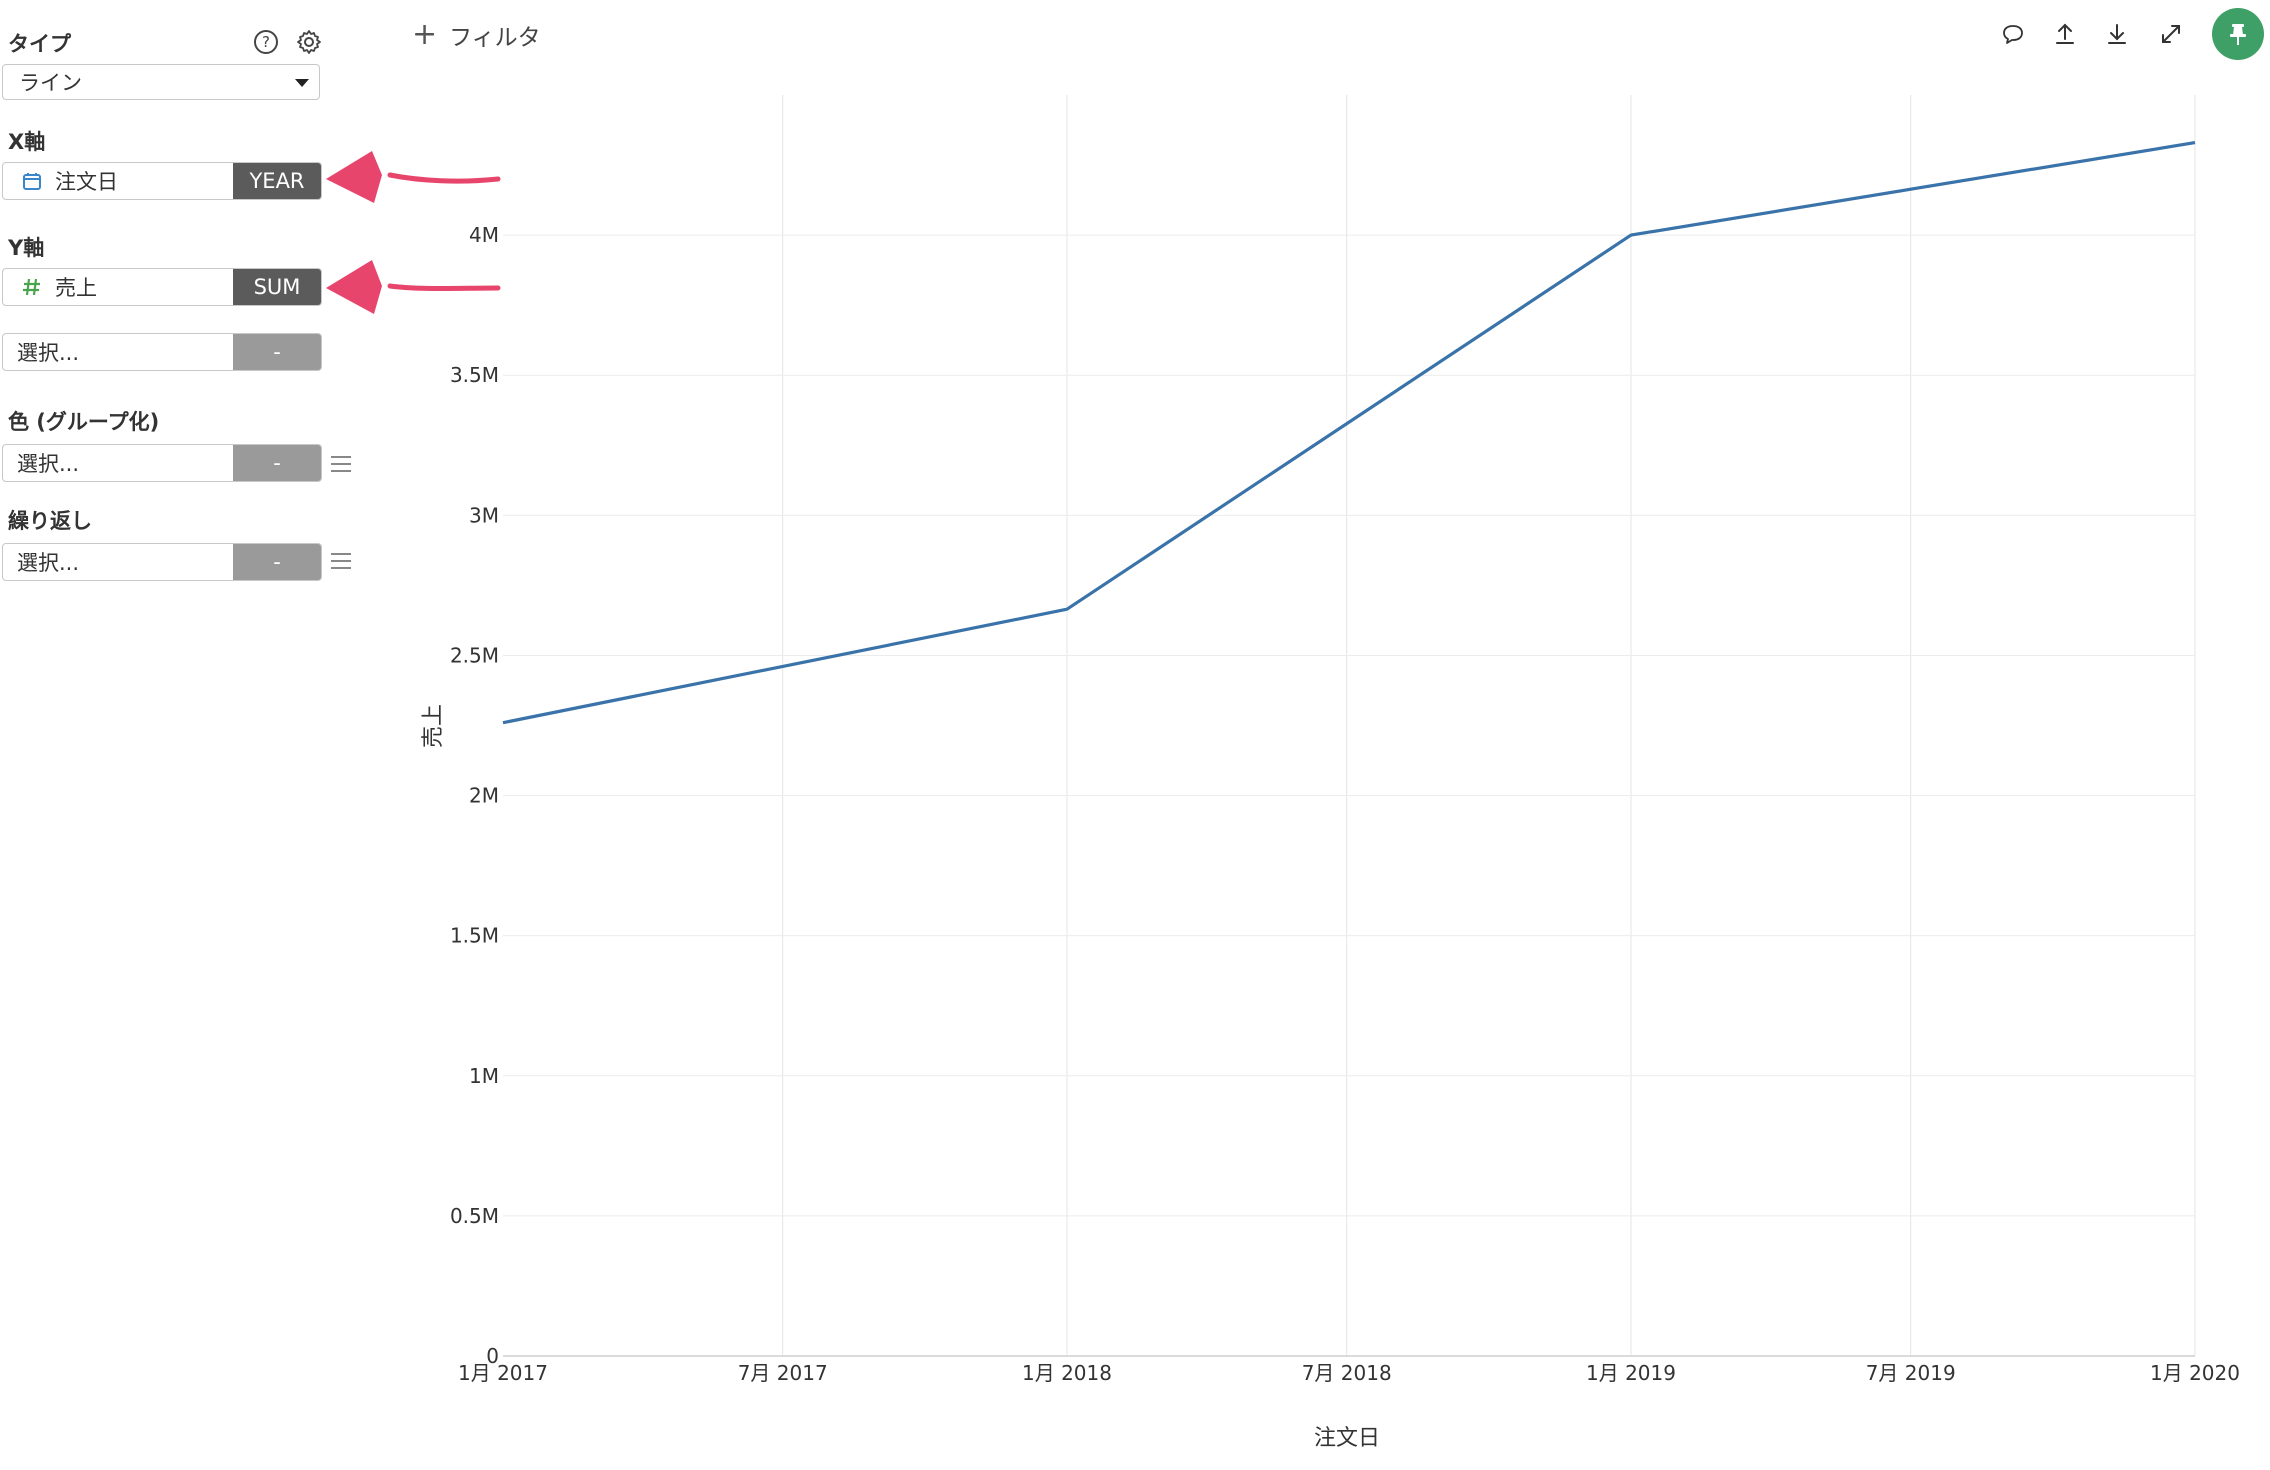 This screenshot has height=1470, width=2270. Describe the element at coordinates (413, 287) in the screenshot. I see `annotation-arrow-y-axis` at that location.